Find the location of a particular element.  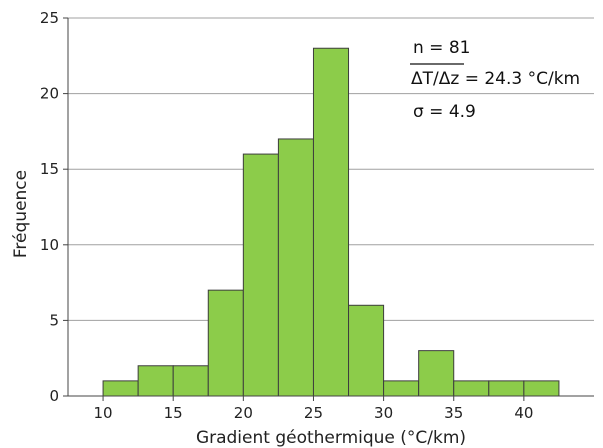

annotation-mean-gradient: ΔT/Δz = 24.3 °C/km is located at coordinates (495, 79).